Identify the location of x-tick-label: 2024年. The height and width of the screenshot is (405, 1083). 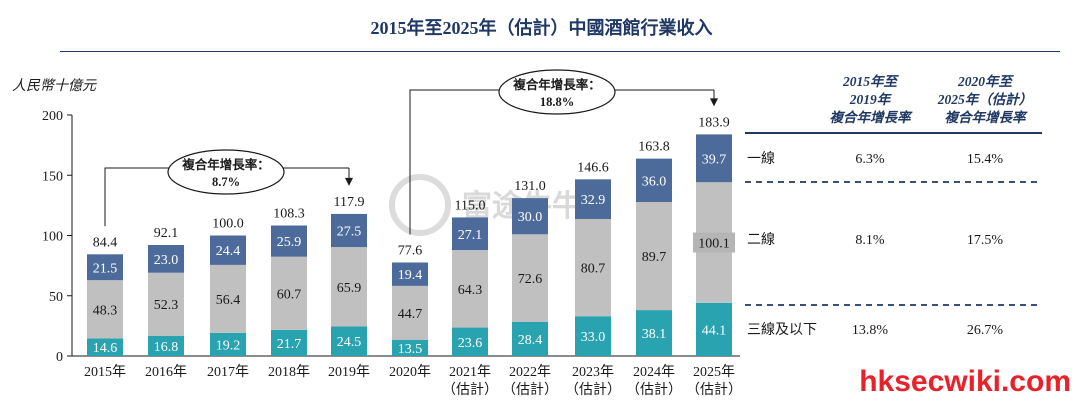
(654, 372).